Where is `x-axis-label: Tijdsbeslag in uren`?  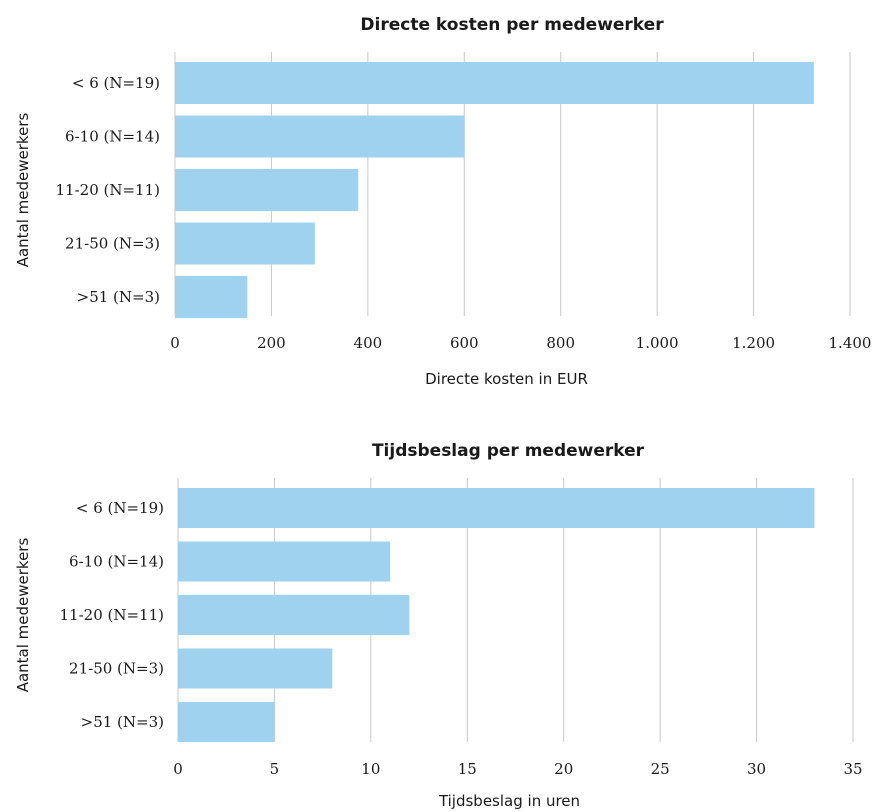 x-axis-label: Tijdsbeslag in uren is located at coordinates (509, 801).